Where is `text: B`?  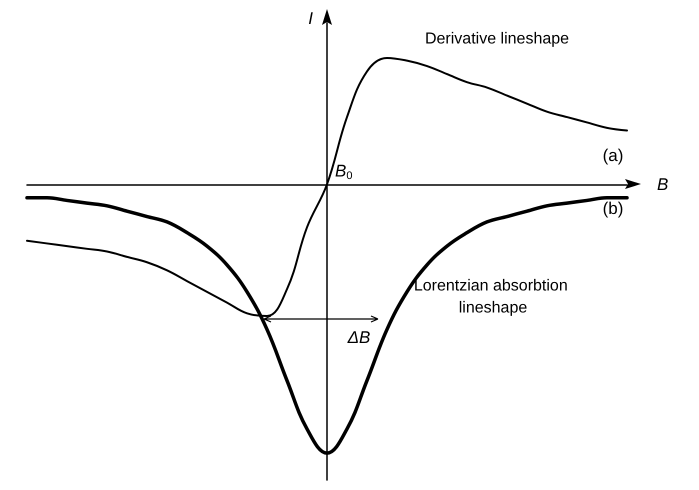 text: B is located at coordinates (662, 184).